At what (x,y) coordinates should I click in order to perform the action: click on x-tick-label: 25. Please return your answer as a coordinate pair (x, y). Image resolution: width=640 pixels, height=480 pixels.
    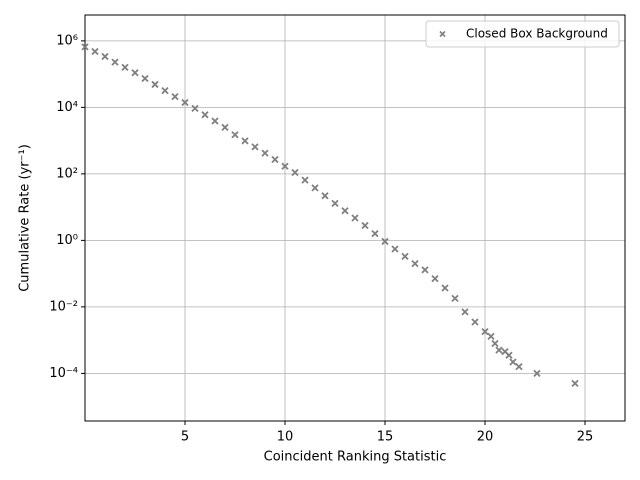
    Looking at the image, I should click on (585, 437).